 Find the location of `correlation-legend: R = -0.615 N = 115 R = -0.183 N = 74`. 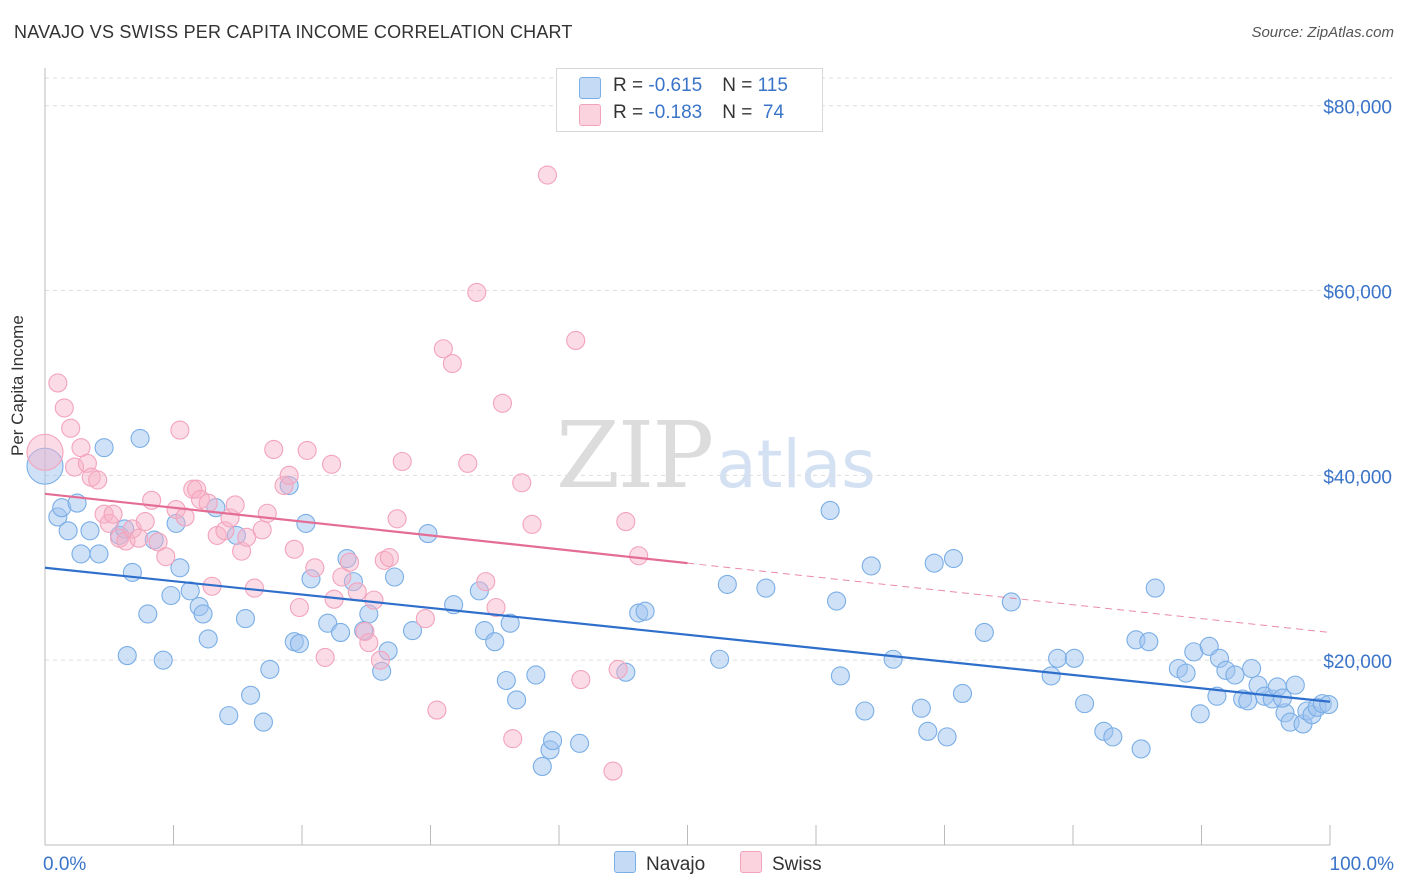

correlation-legend: R = -0.615 N = 115 R = -0.183 N = 74 is located at coordinates (689, 100).